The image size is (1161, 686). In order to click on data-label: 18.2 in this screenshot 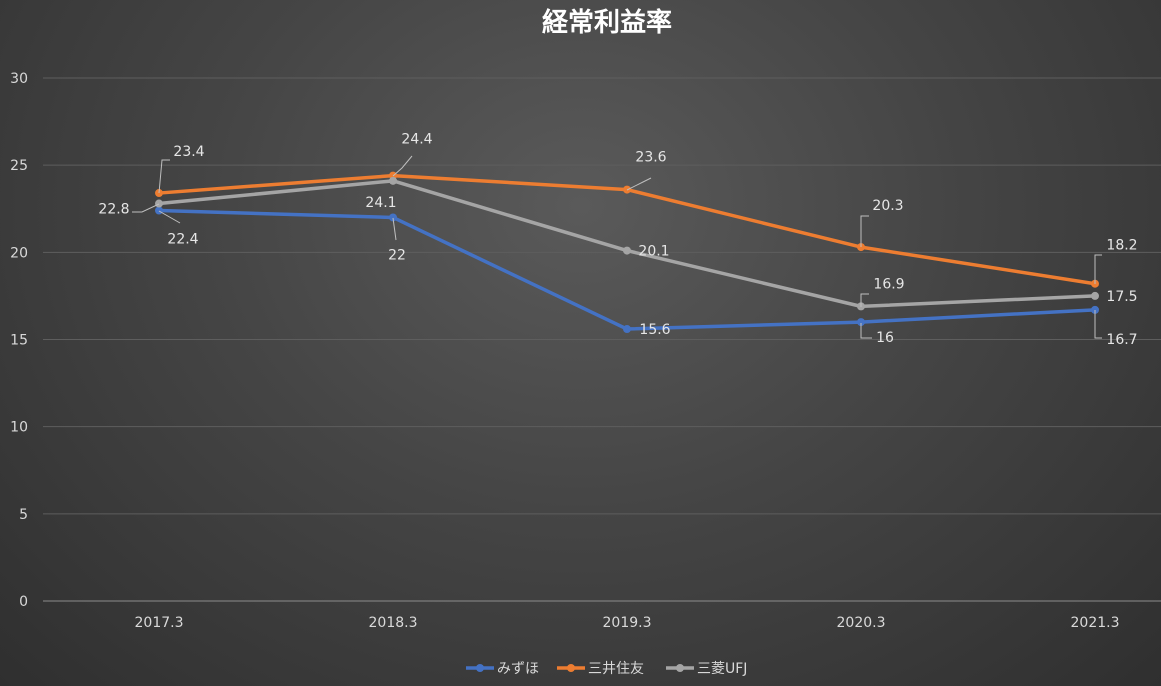, I will do `click(1121, 246)`.